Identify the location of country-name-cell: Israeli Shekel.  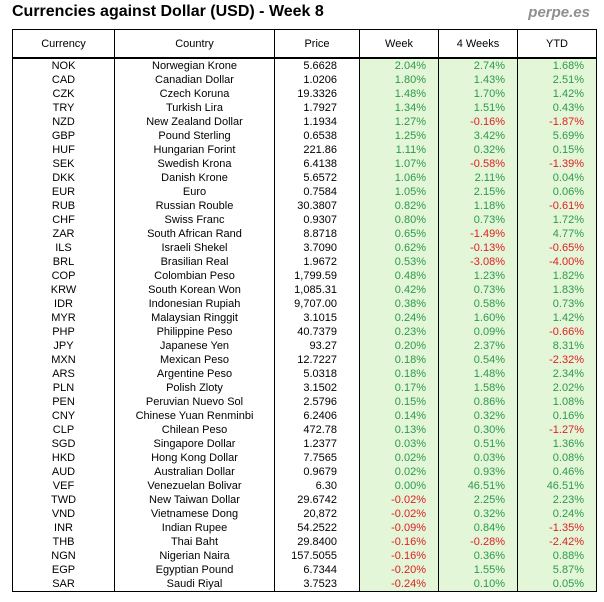
(194, 248).